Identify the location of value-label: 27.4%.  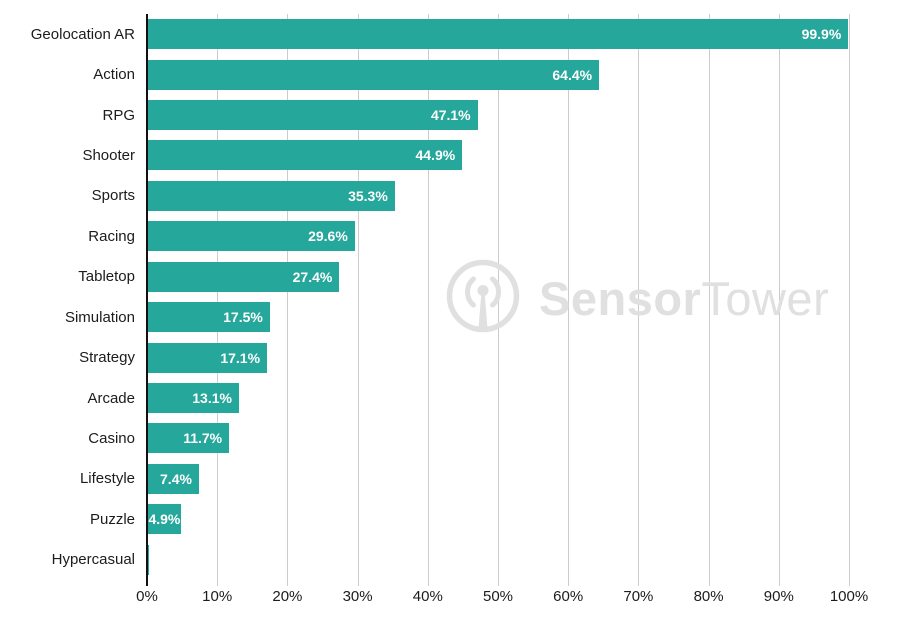
(312, 276).